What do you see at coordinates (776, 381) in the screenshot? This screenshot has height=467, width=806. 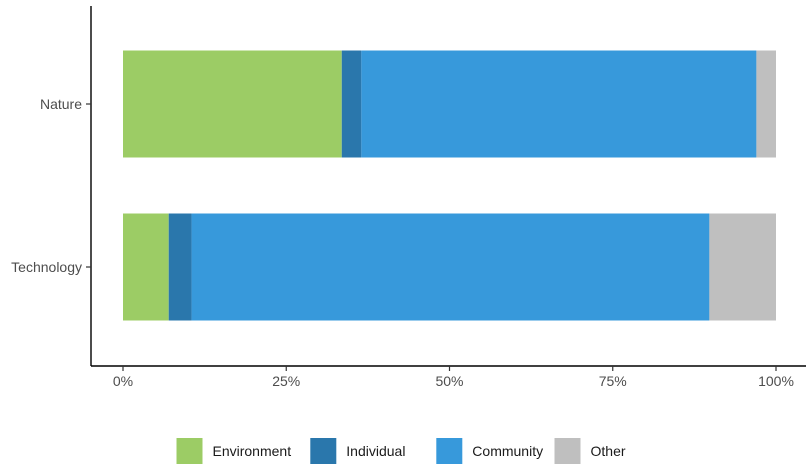 I see `x-tick-label-100: 100%` at bounding box center [776, 381].